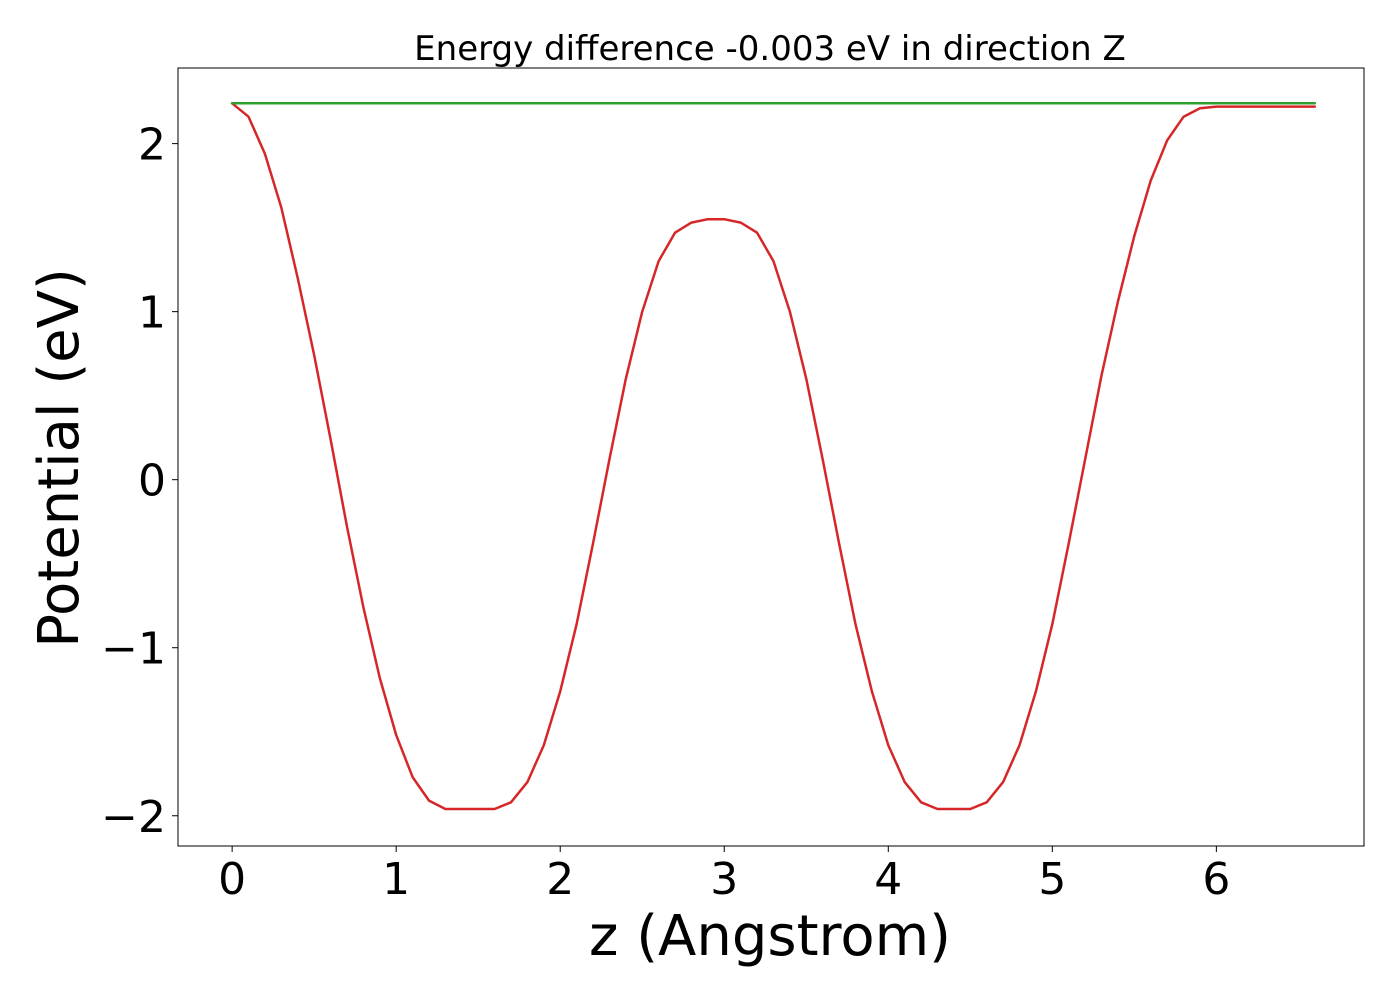  I want to click on x-axis-title: z (Angstrom), so click(770, 936).